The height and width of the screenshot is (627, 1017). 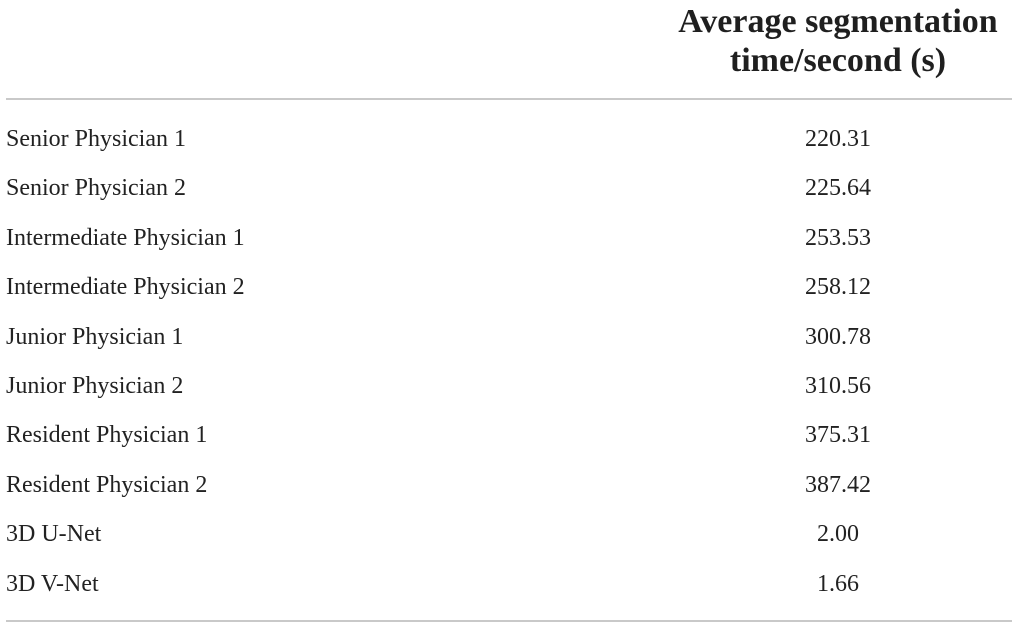 What do you see at coordinates (509, 621) in the screenshot?
I see `table-bottom-rule` at bounding box center [509, 621].